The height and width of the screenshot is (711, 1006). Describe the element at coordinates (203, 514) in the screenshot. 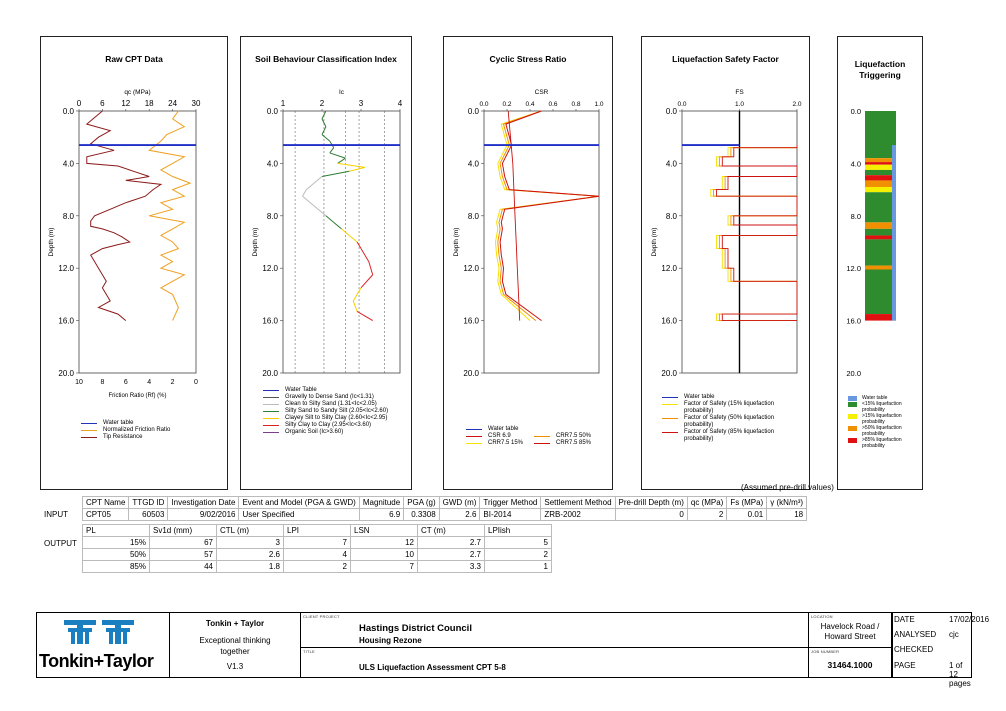

I see `input-value-cell: 9/02/2016` at that location.